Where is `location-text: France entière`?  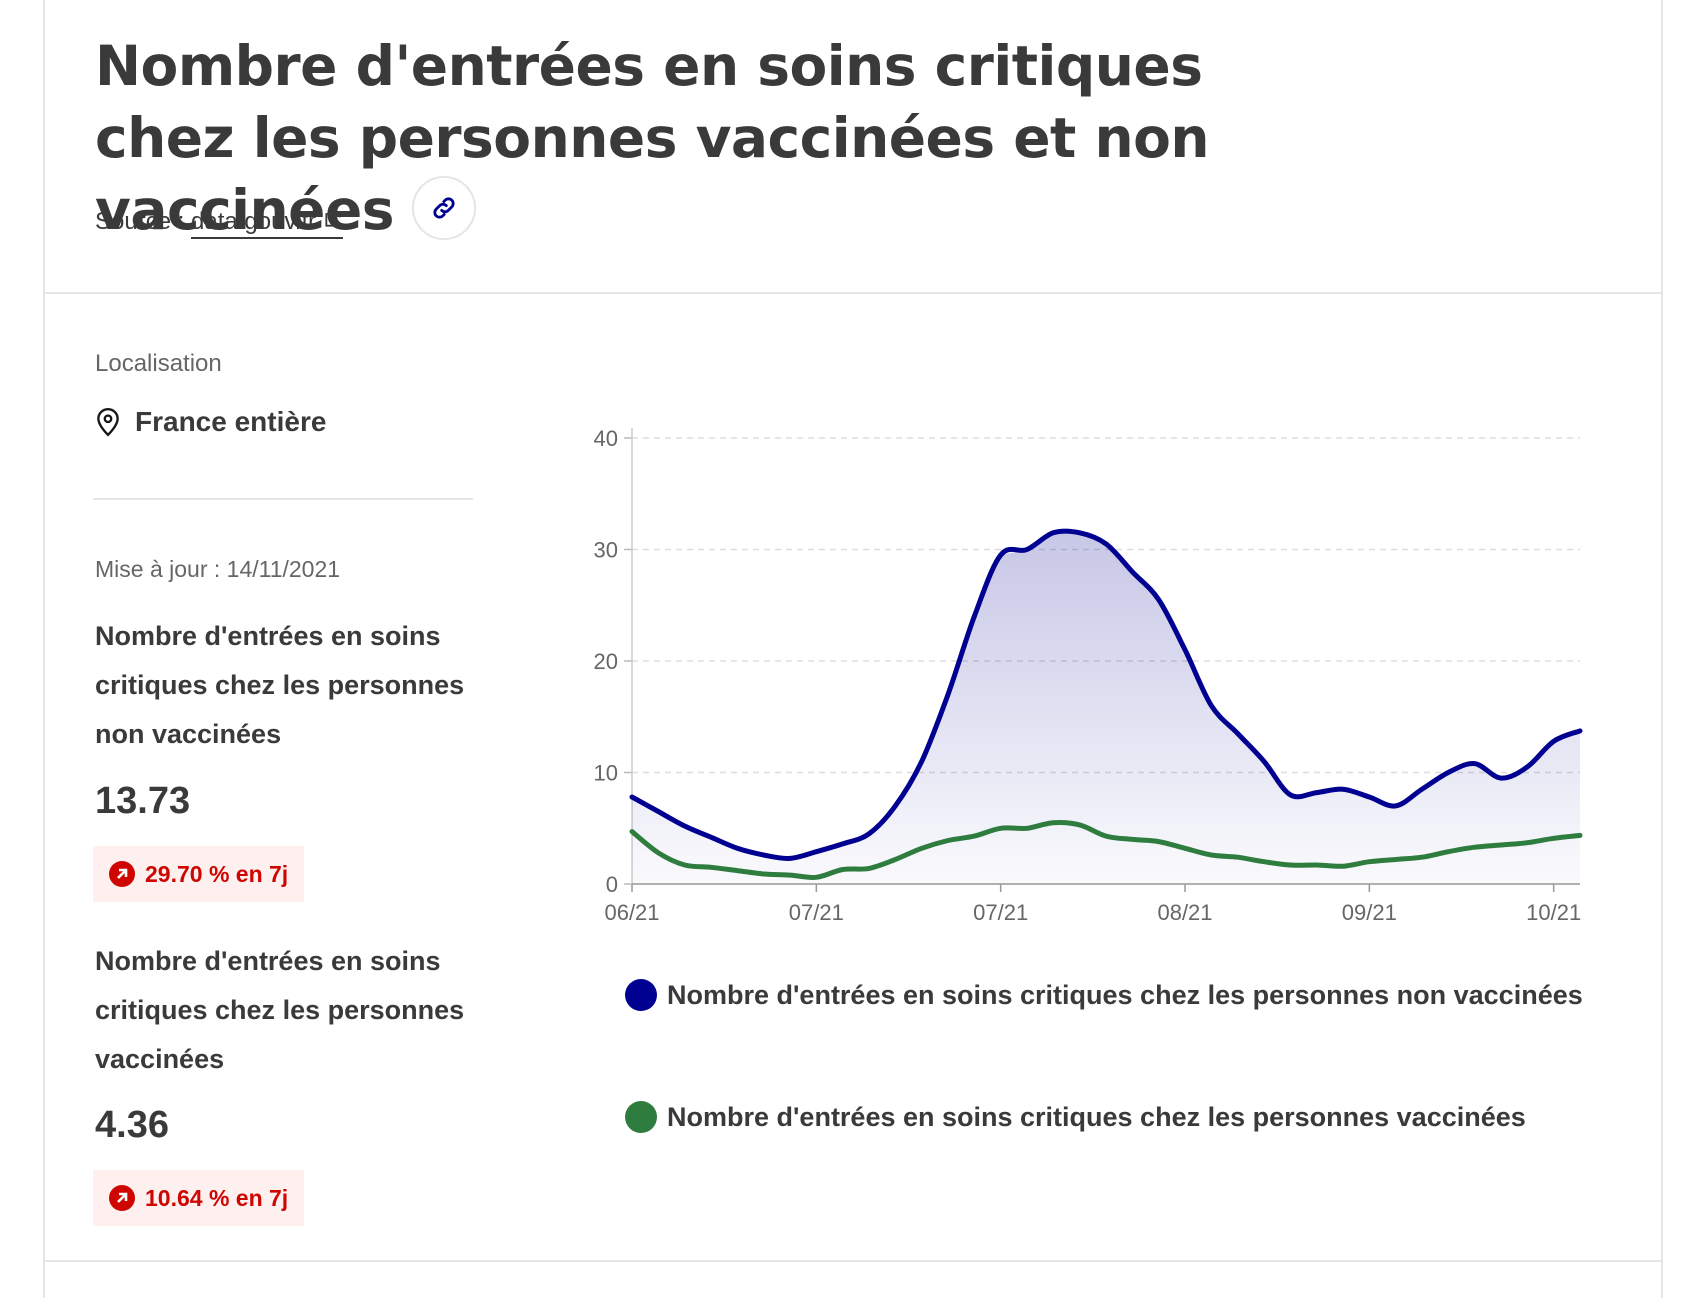 location-text: France entière is located at coordinates (231, 421).